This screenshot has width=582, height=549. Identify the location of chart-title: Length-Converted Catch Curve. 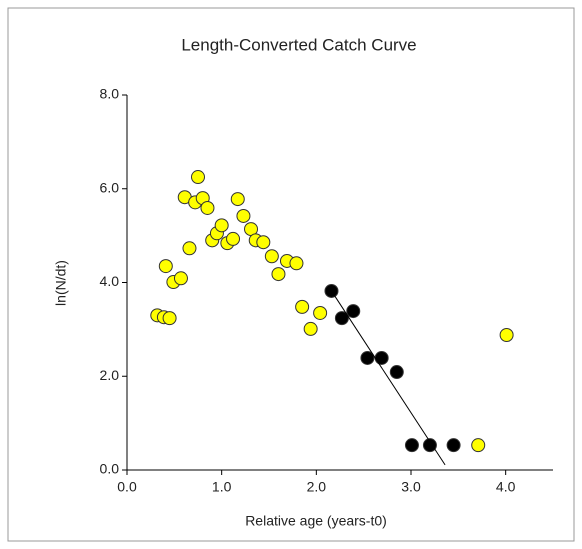
(298, 44).